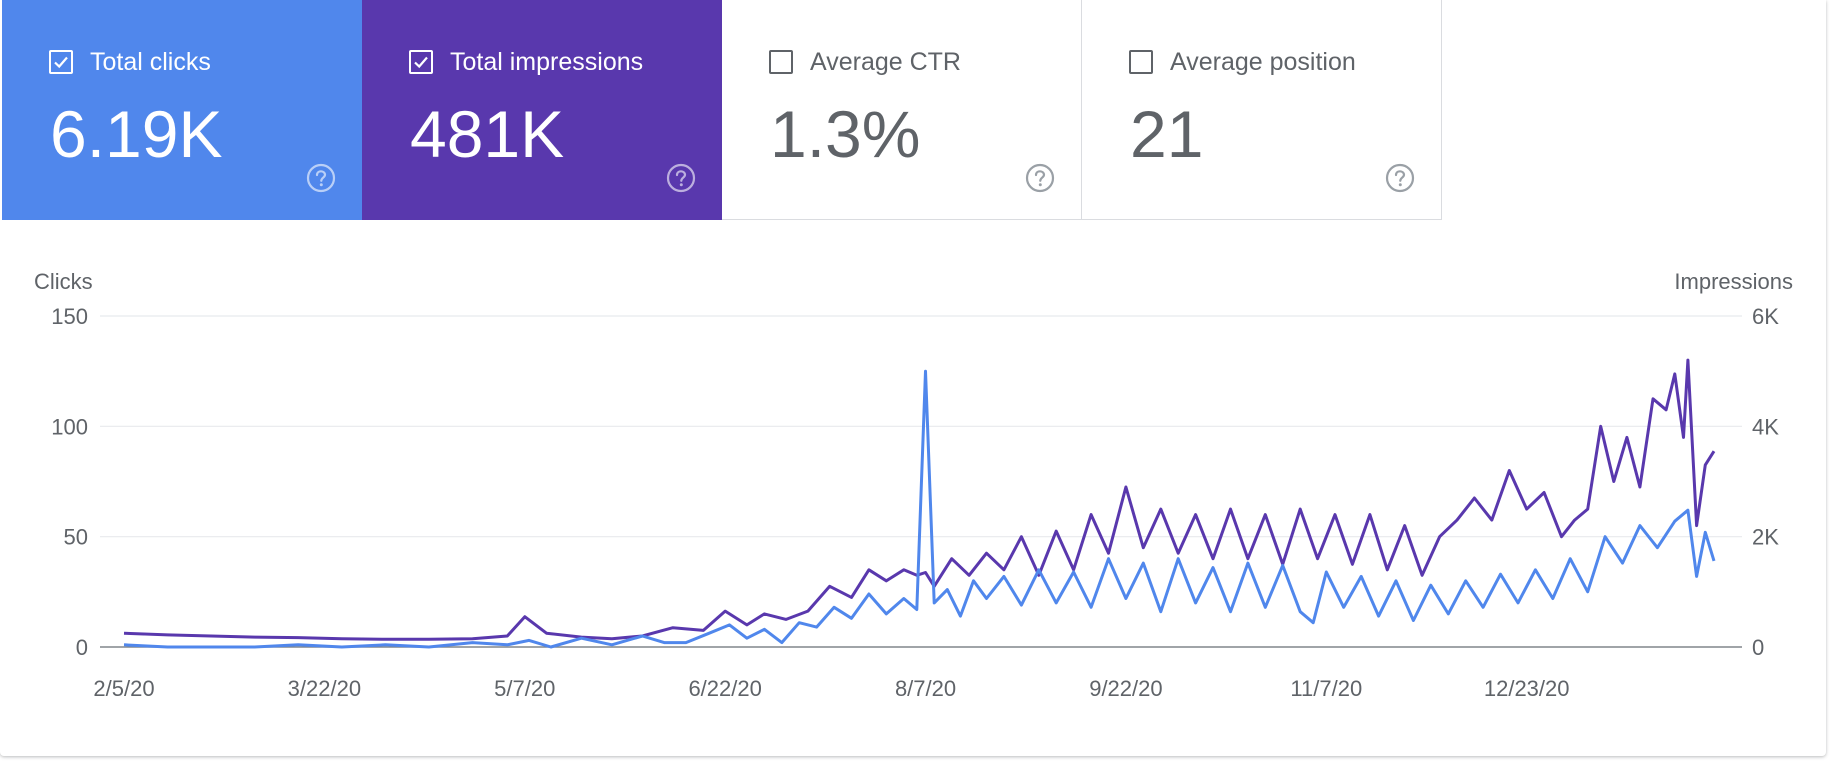 This screenshot has width=1834, height=762. I want to click on metric-label: Total clicks, so click(150, 62).